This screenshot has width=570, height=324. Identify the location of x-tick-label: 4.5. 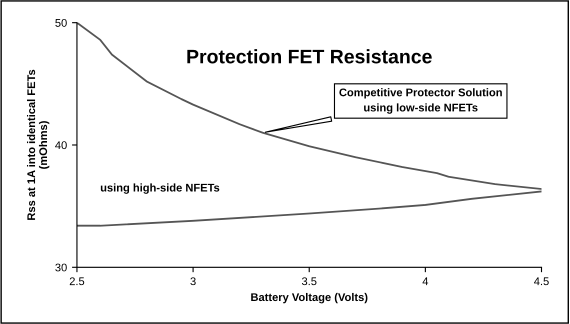
(541, 281).